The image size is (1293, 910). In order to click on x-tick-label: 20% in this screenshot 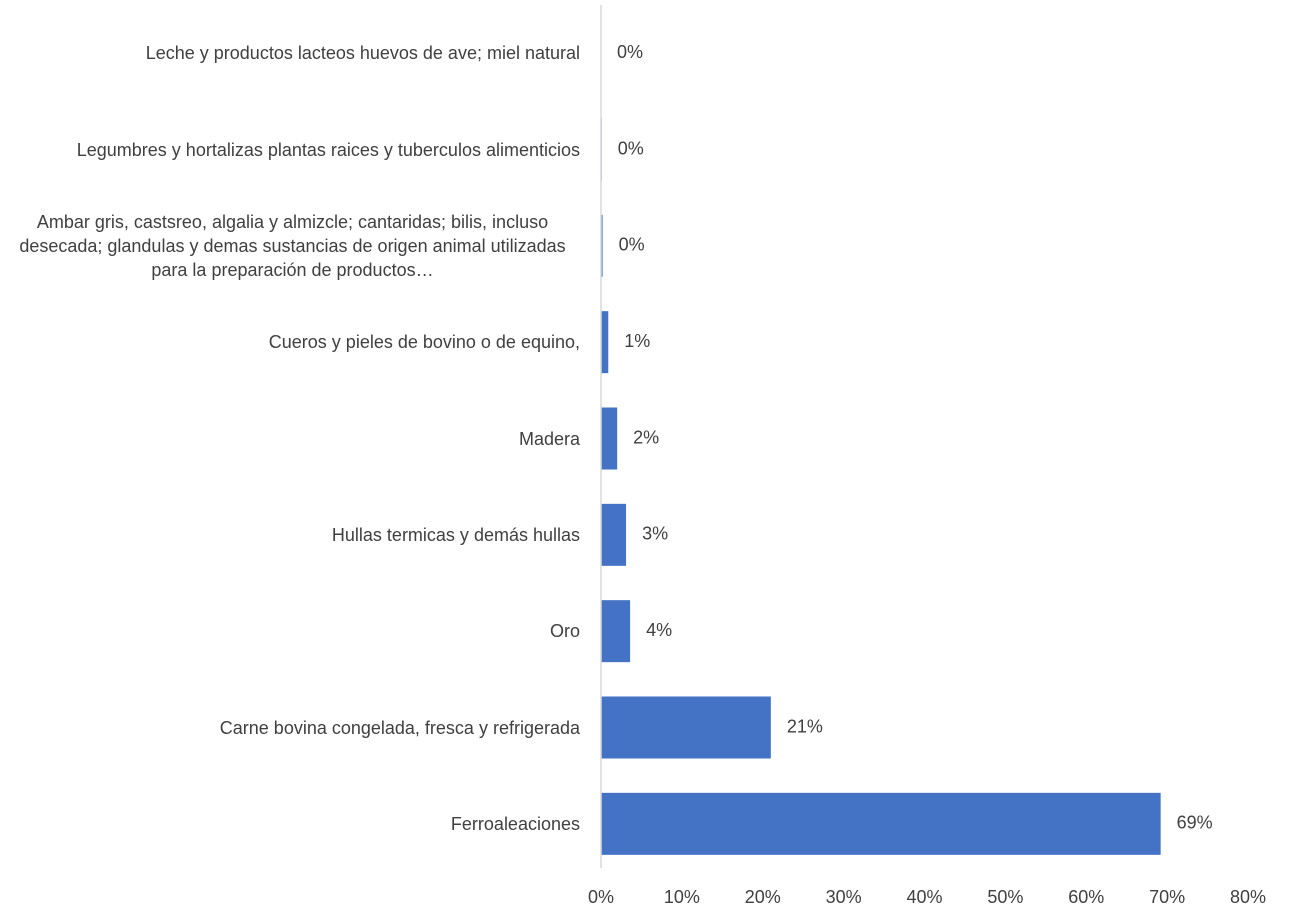, I will do `click(763, 897)`.